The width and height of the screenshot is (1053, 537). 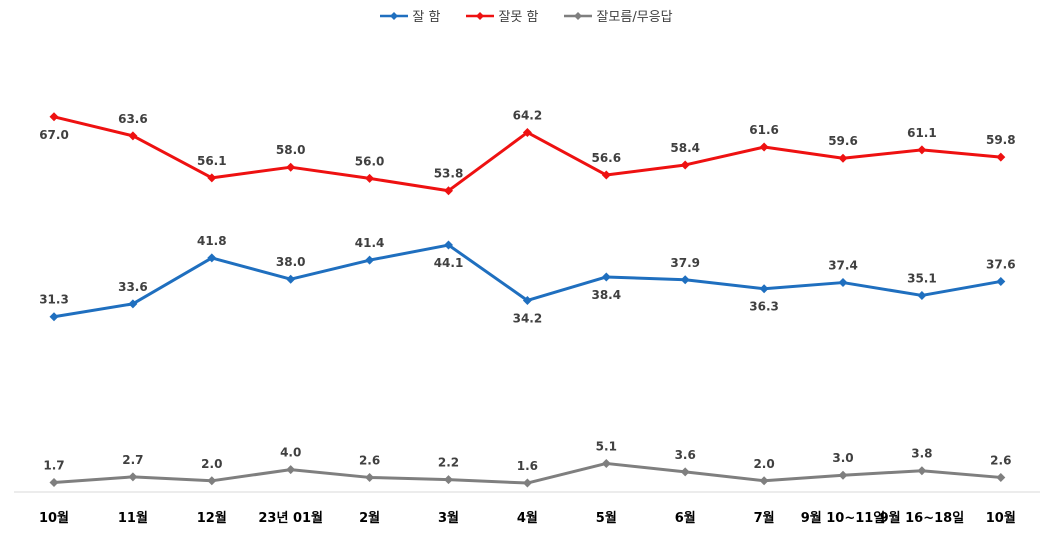 I want to click on data-label: 61.6, so click(x=764, y=130).